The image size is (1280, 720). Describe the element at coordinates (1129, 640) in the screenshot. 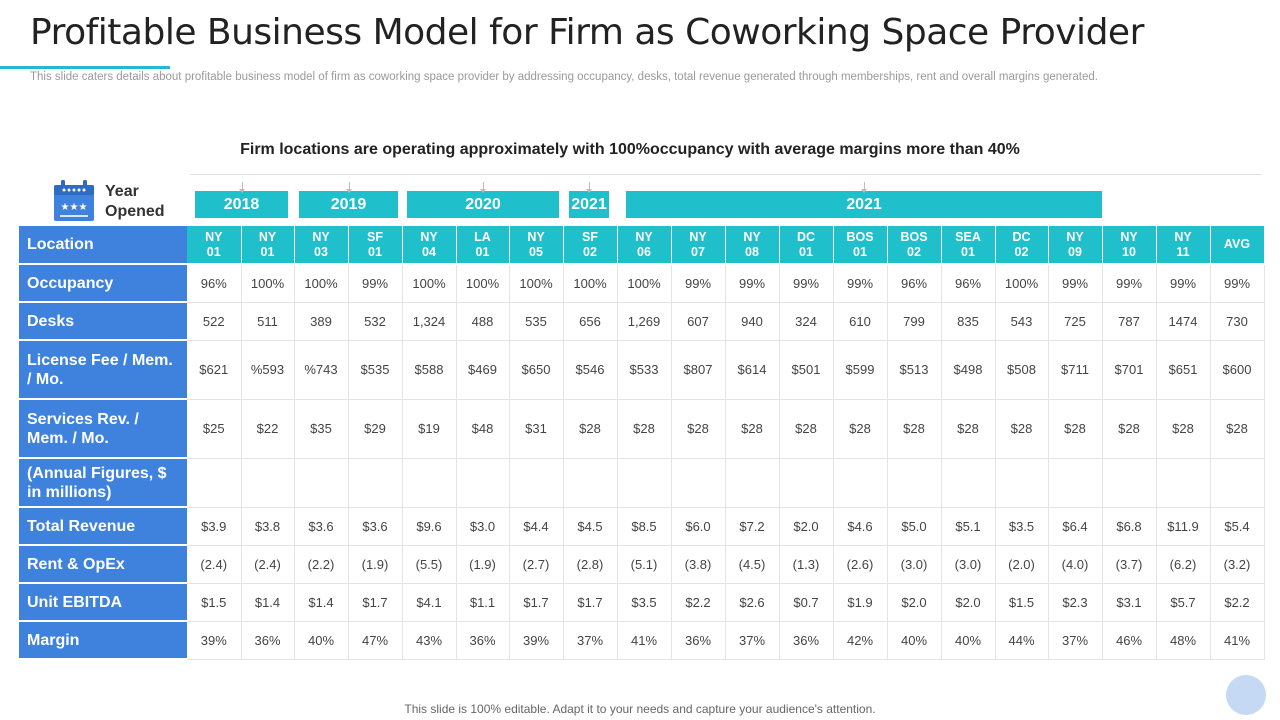

I see `table-cell: 46%` at that location.